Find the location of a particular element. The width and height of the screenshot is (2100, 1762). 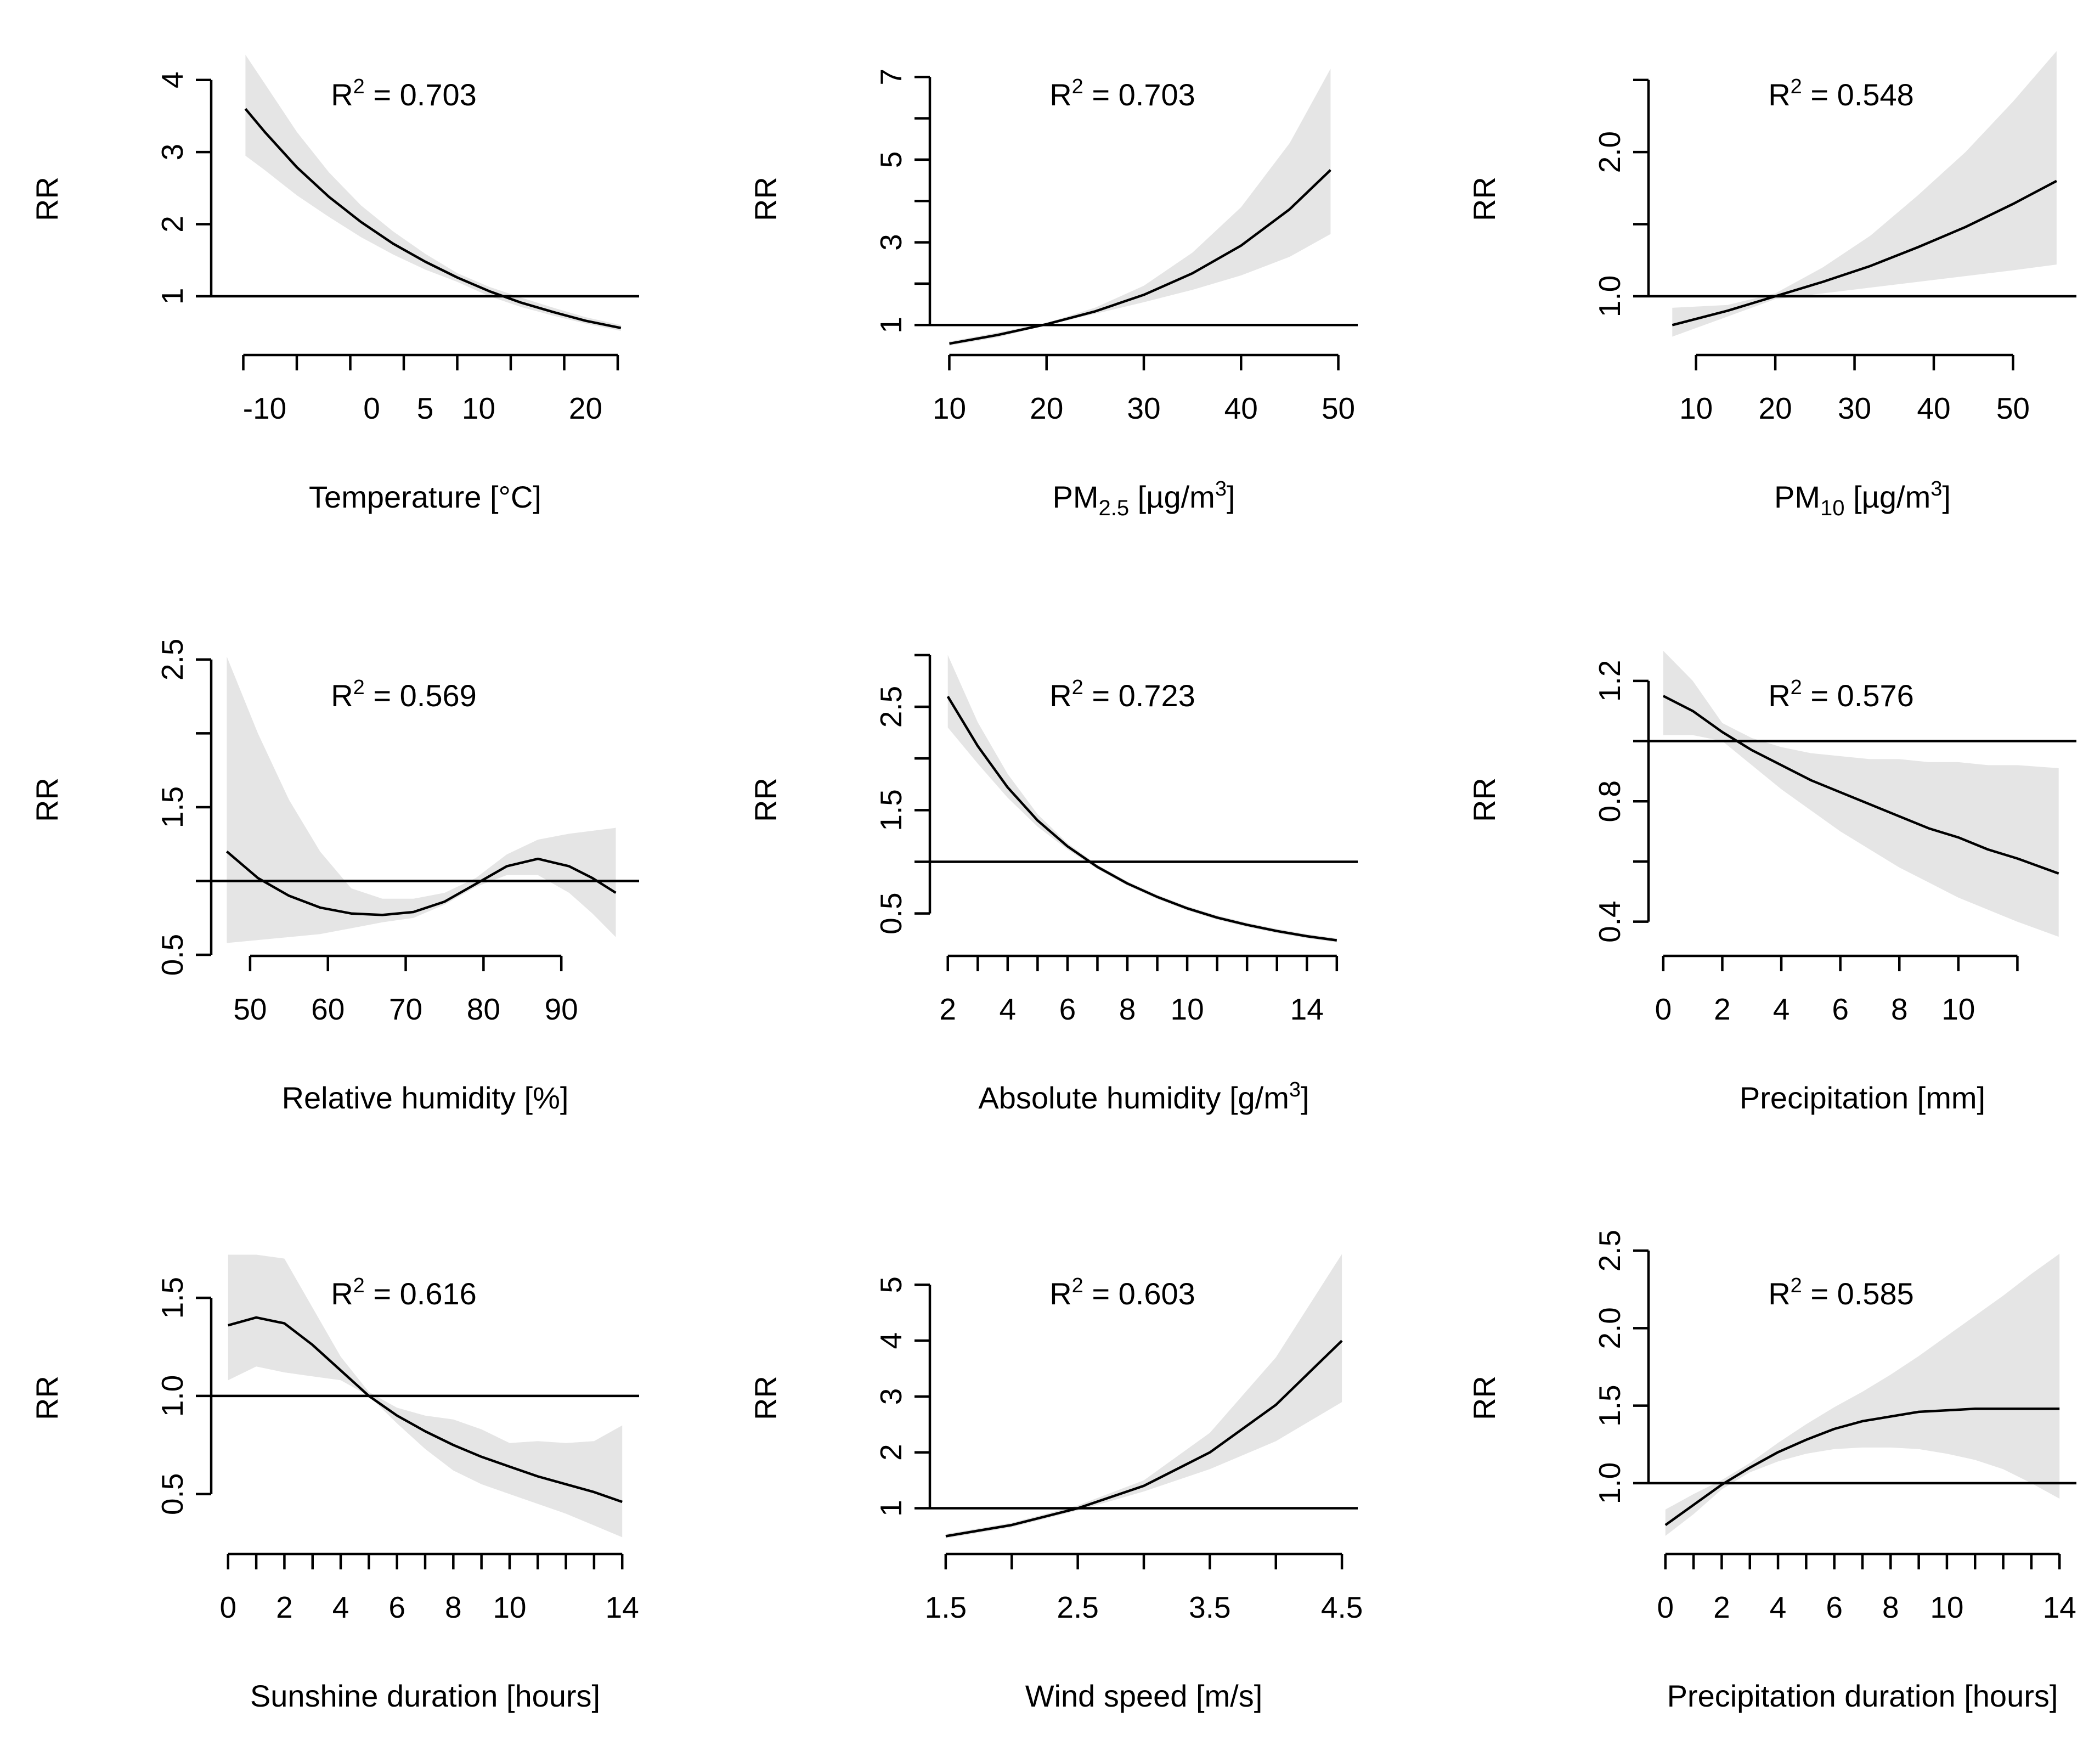

x-tick-label: 60 is located at coordinates (328, 1009).